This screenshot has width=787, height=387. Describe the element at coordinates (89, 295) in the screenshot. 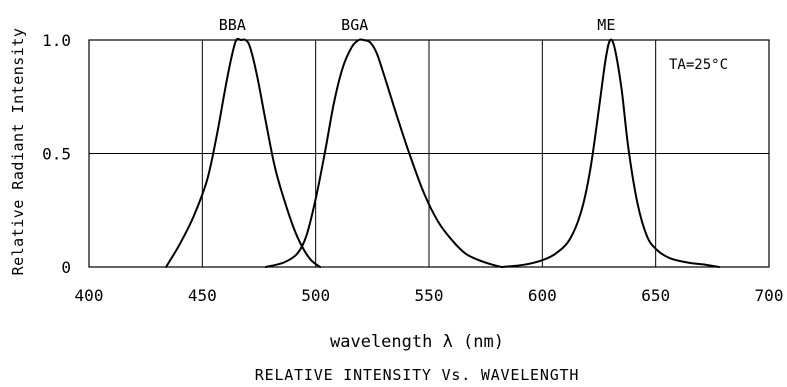

I see `x-tick-label: 400` at that location.